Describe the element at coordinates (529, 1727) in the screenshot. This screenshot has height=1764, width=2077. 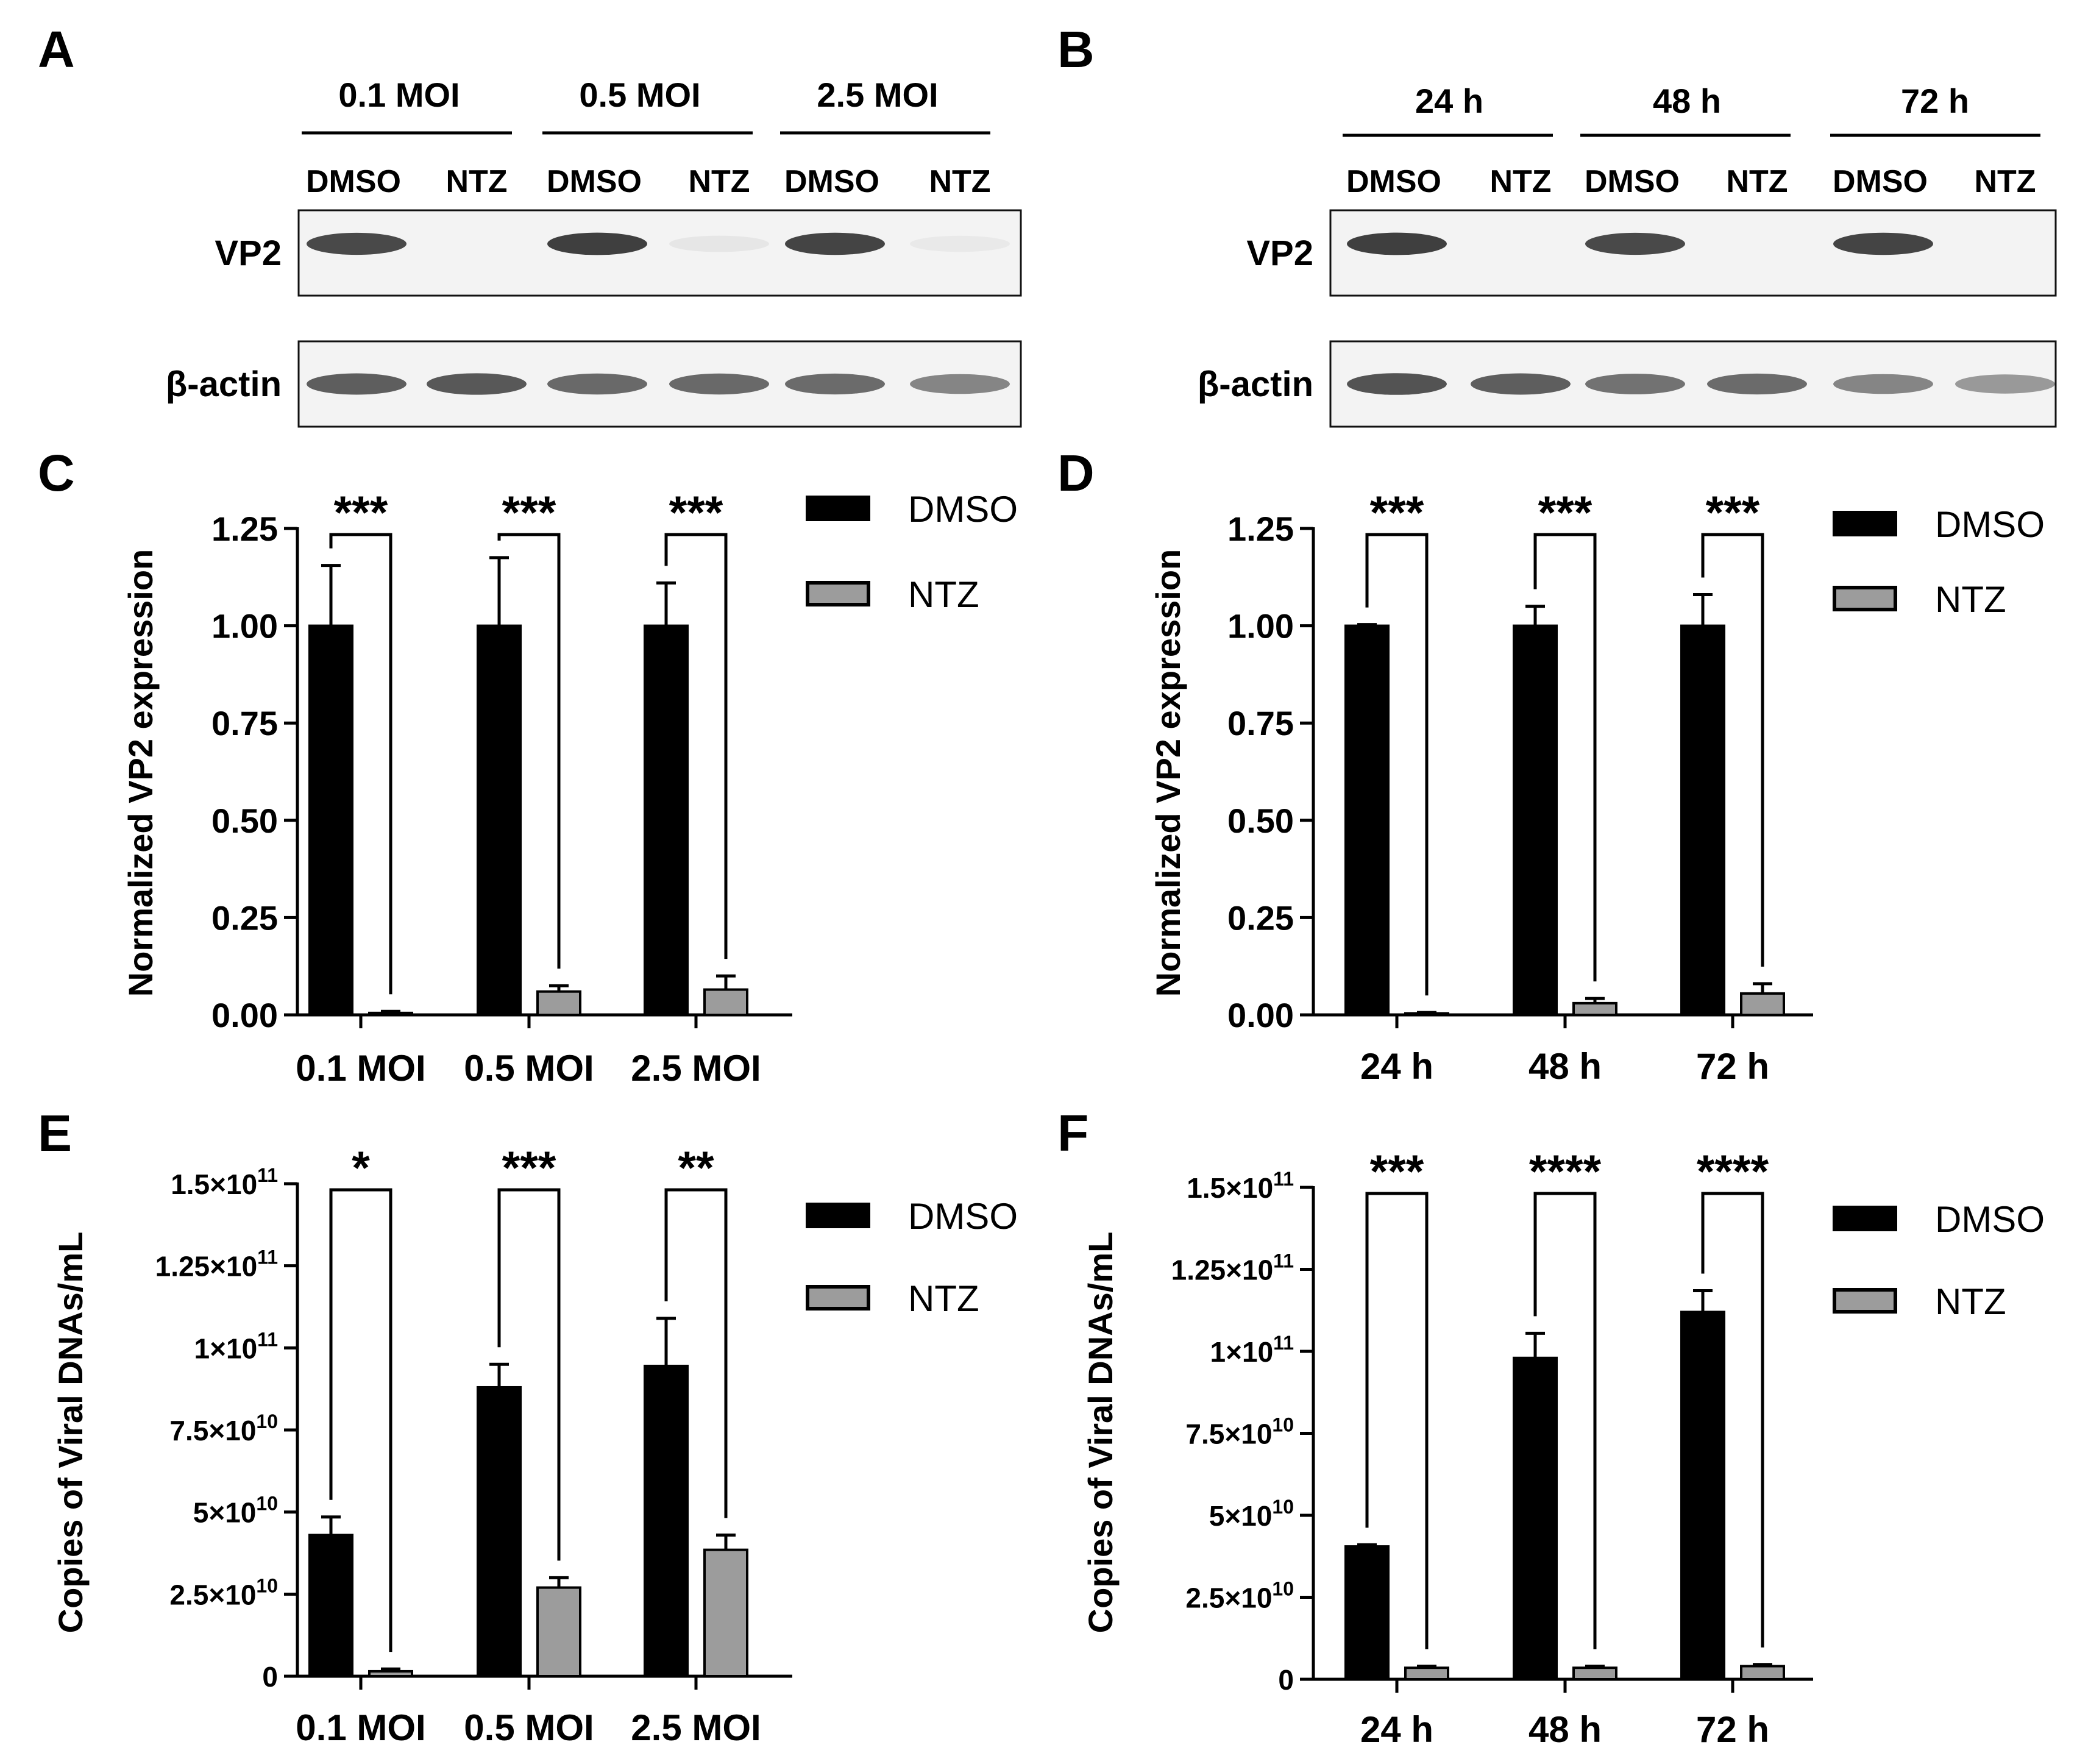
I see `x-tick-label: 0.5 MOI` at that location.